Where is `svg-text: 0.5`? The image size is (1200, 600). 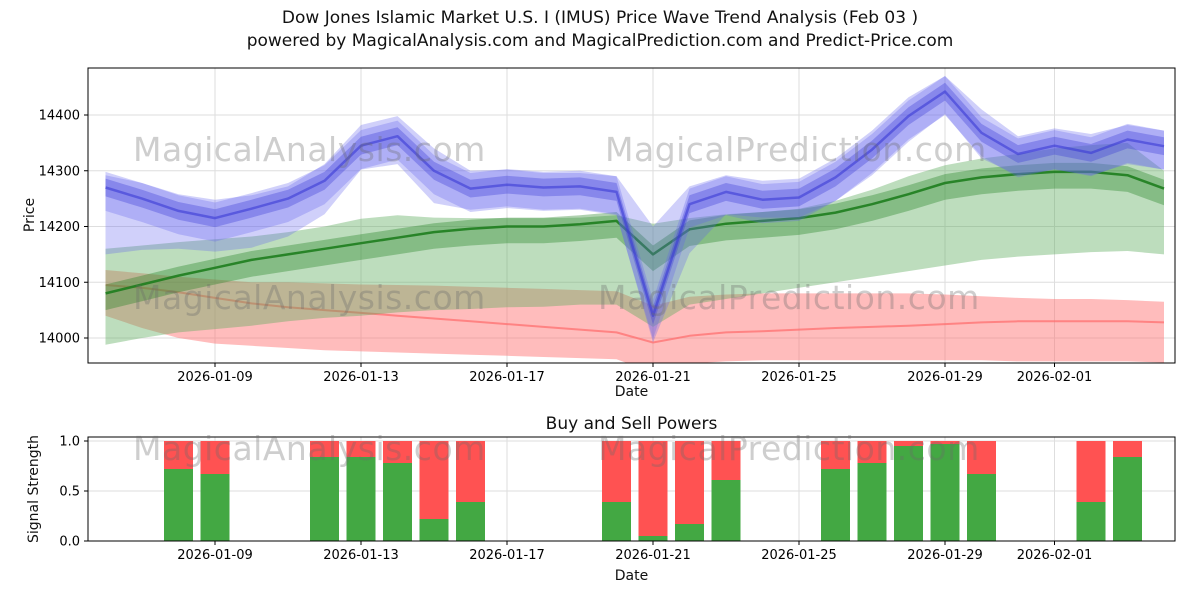
svg-text: 0.5 is located at coordinates (69, 492).